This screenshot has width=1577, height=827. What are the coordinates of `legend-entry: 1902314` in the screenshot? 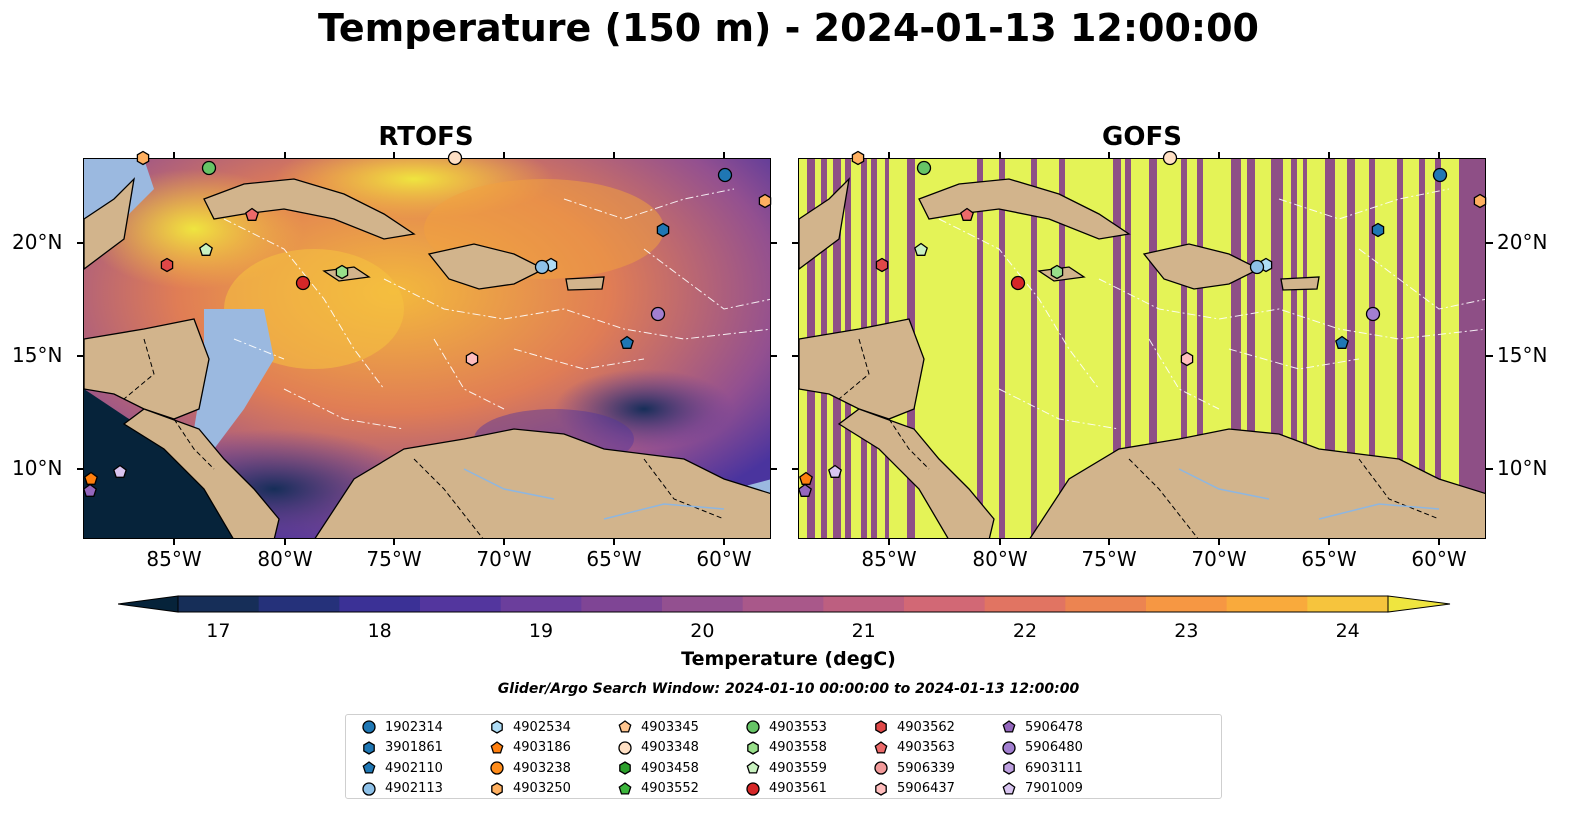 It's located at (402, 727).